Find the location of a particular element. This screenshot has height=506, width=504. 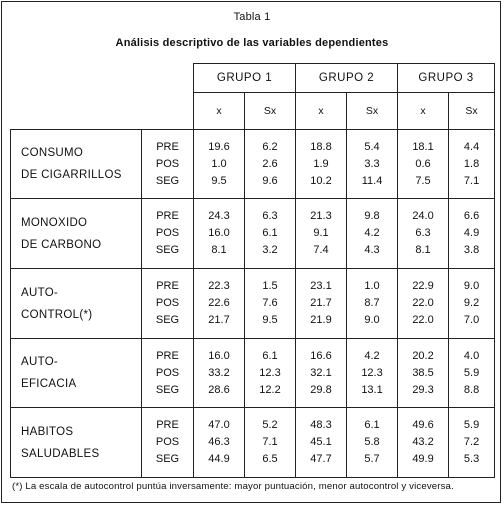

g3-sd-cell-value: 6.6 is located at coordinates (471, 216).